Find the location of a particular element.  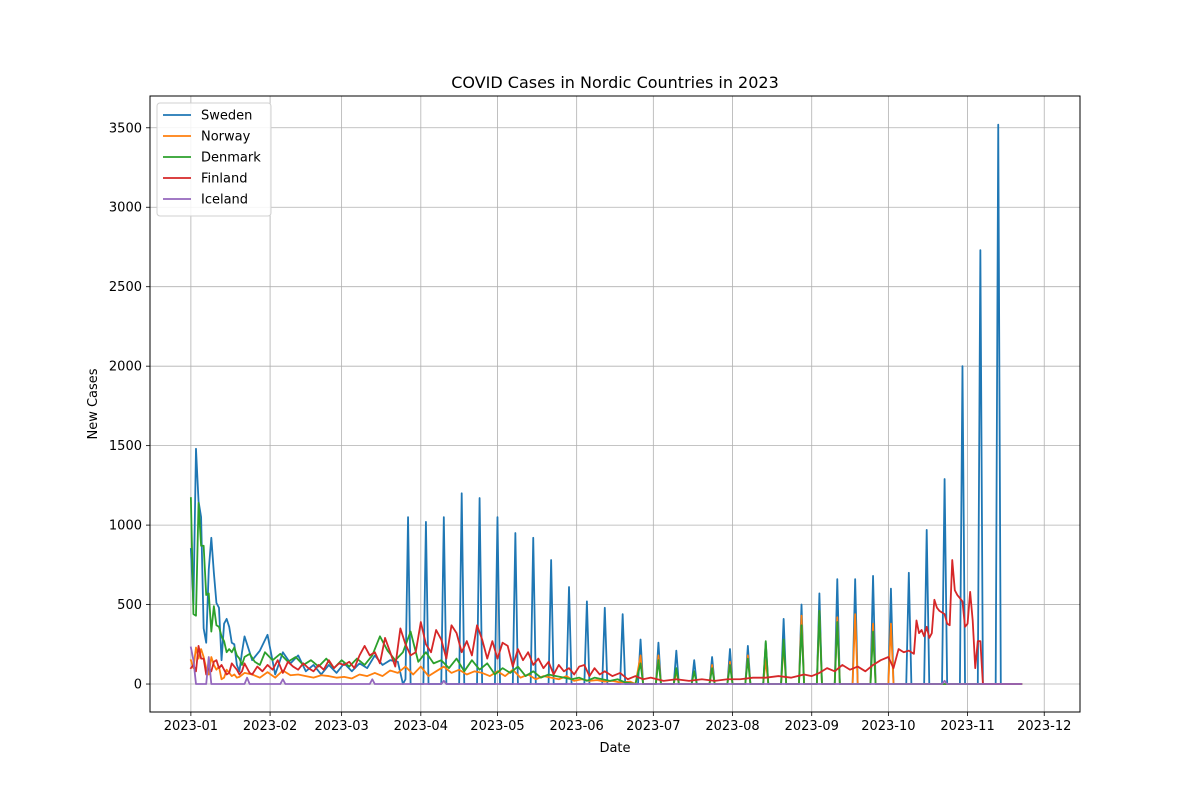

y-axis-label: New Cases is located at coordinates (93, 403).